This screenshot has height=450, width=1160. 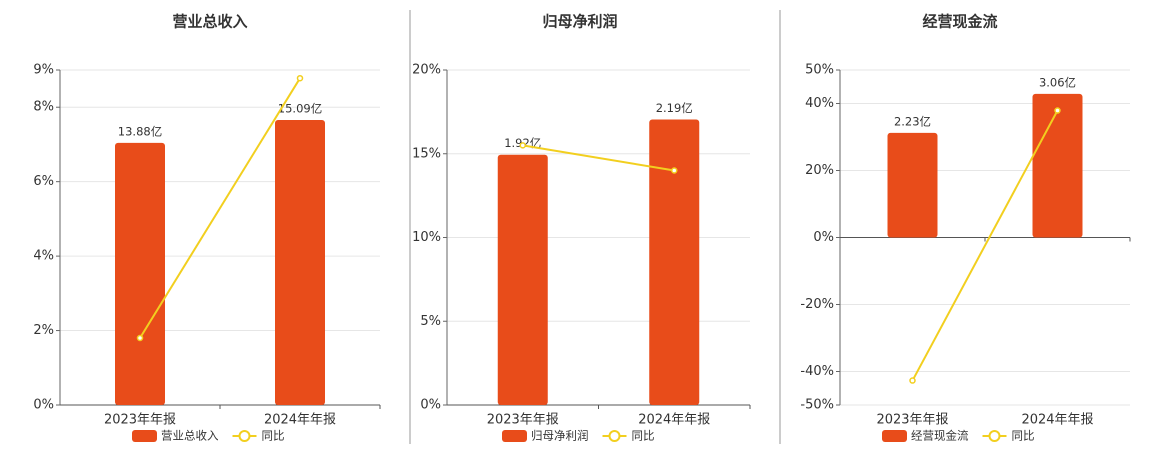 I want to click on chart-title: 营业总收入, so click(x=209, y=22).